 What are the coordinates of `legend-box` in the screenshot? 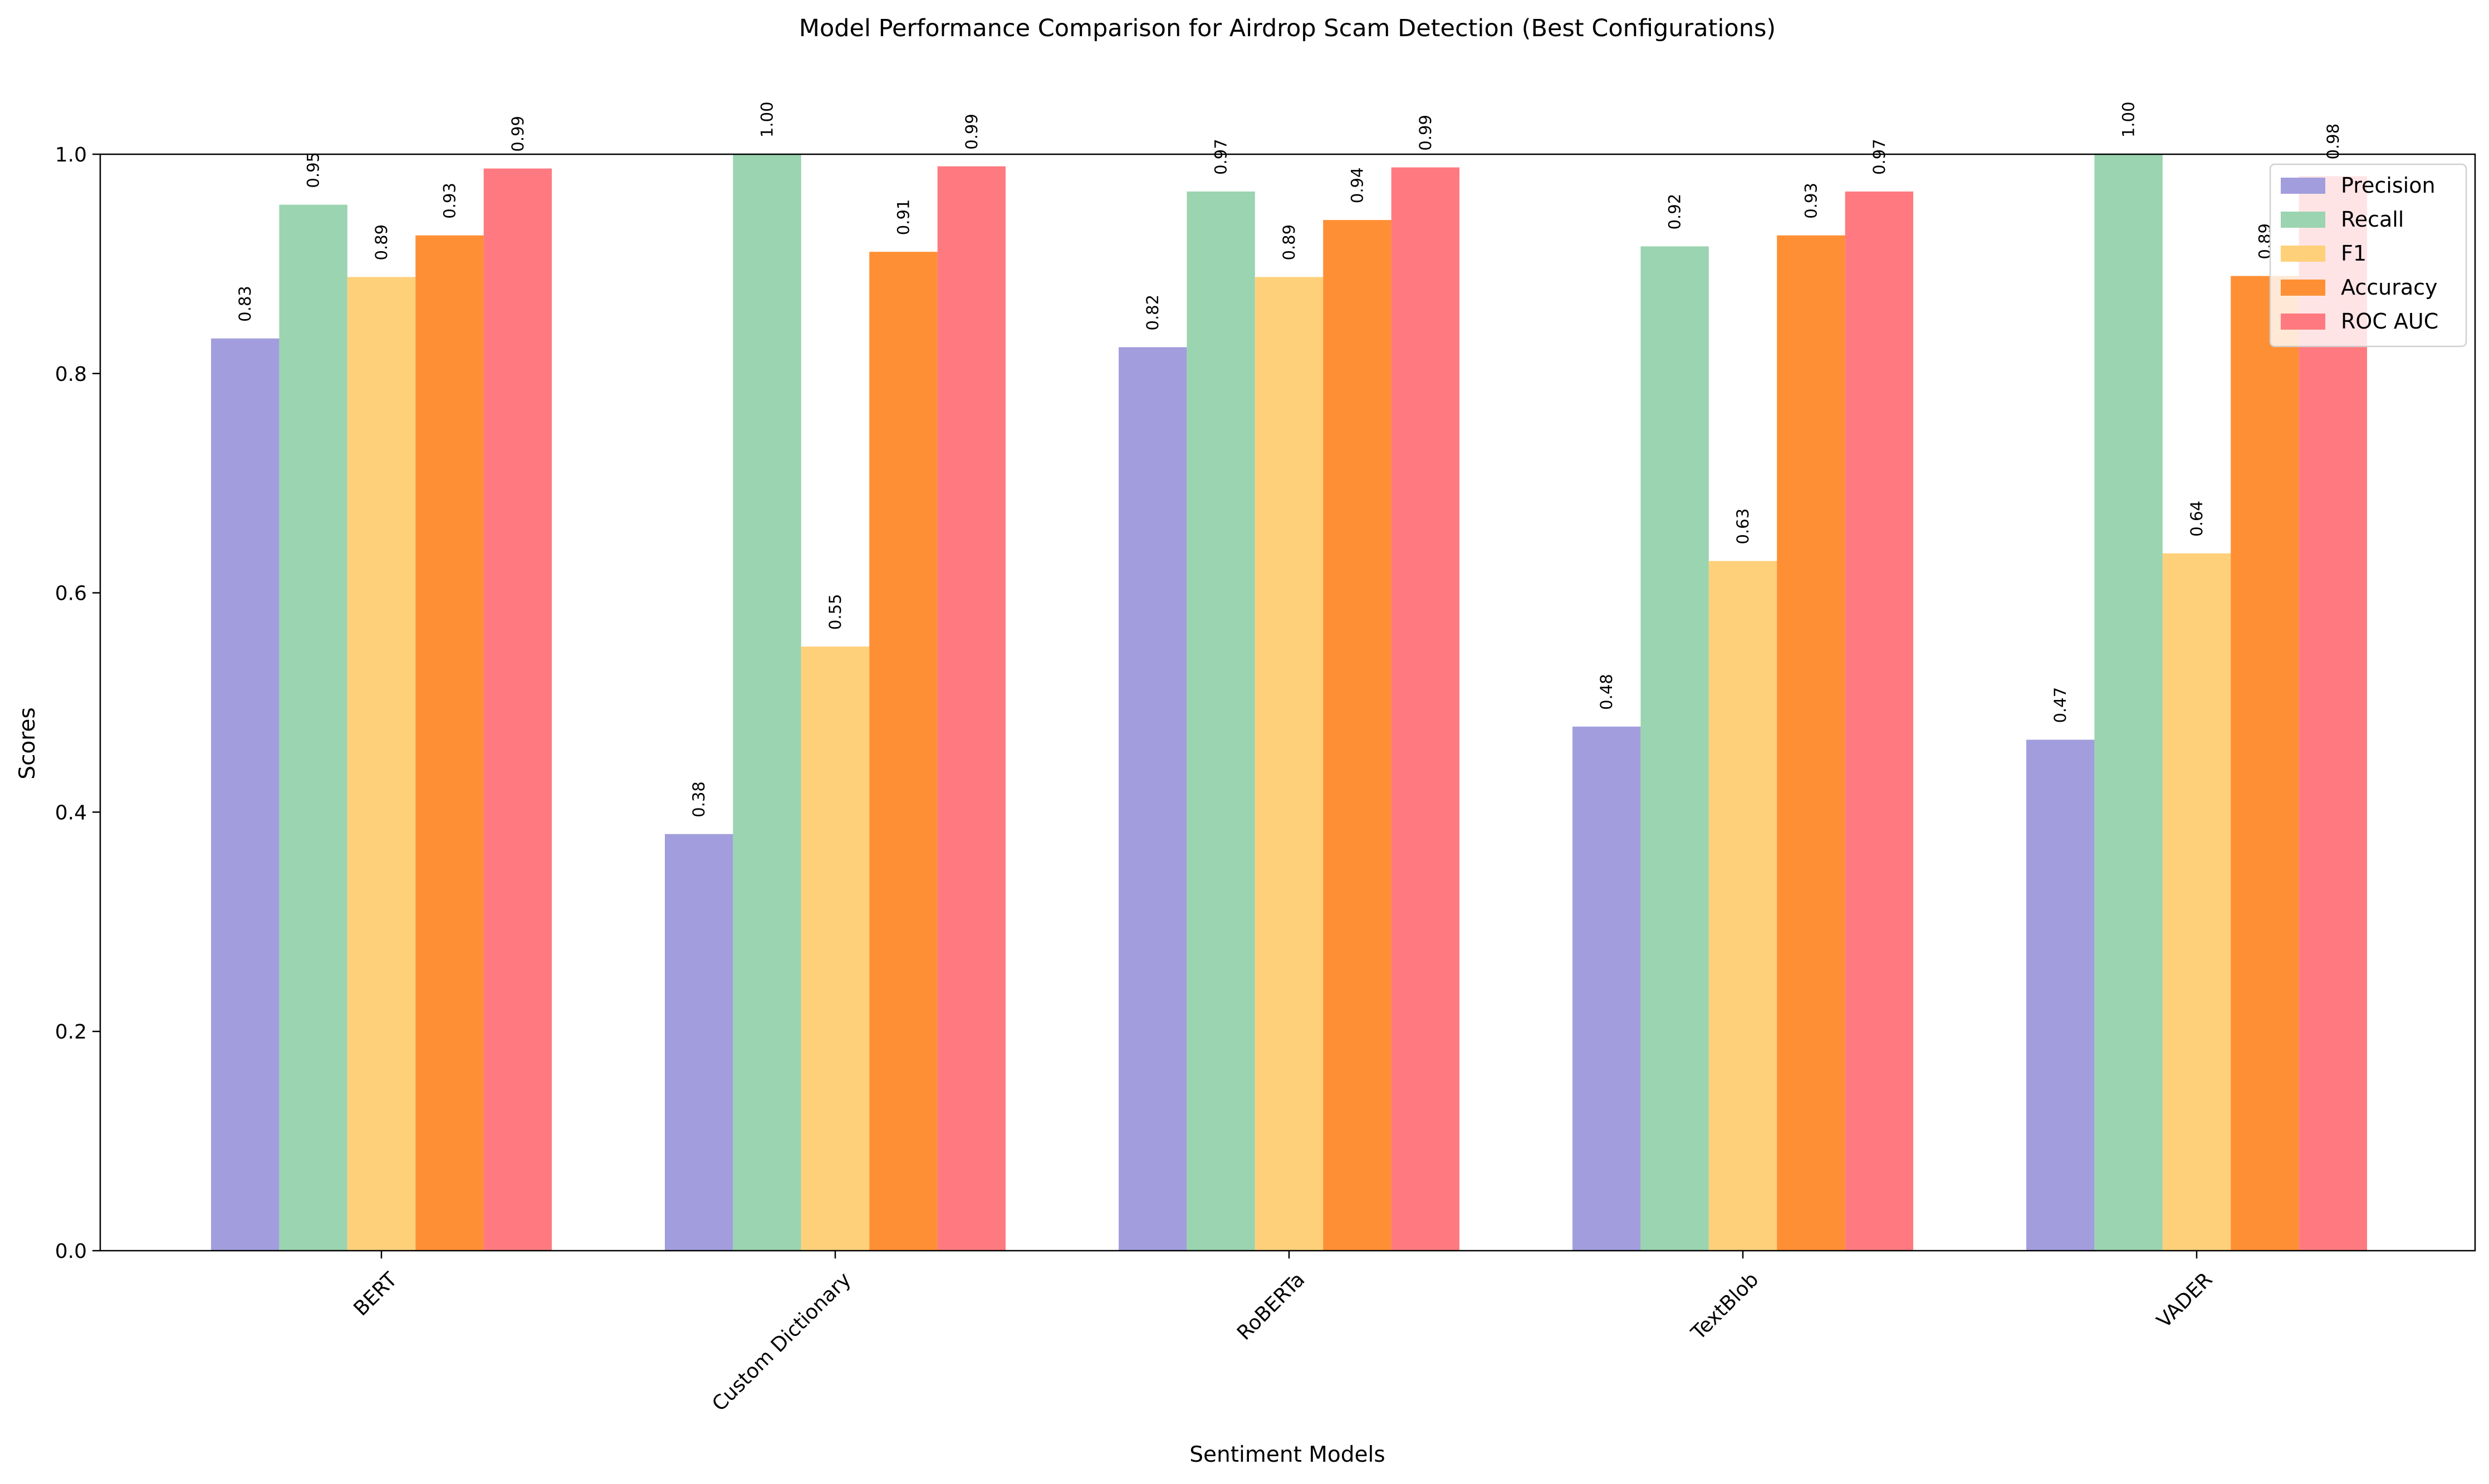 It's located at (2368, 255).